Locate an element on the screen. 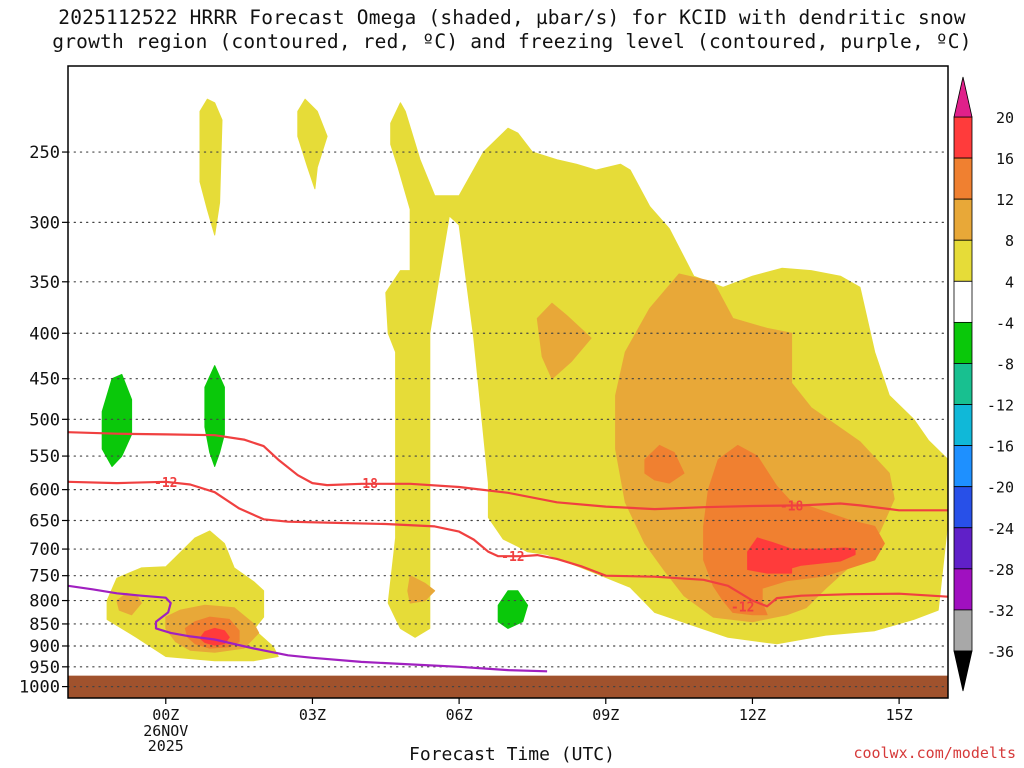 The width and height of the screenshot is (1024, 768). colorbar-label--12: -12 is located at coordinates (1000, 406).